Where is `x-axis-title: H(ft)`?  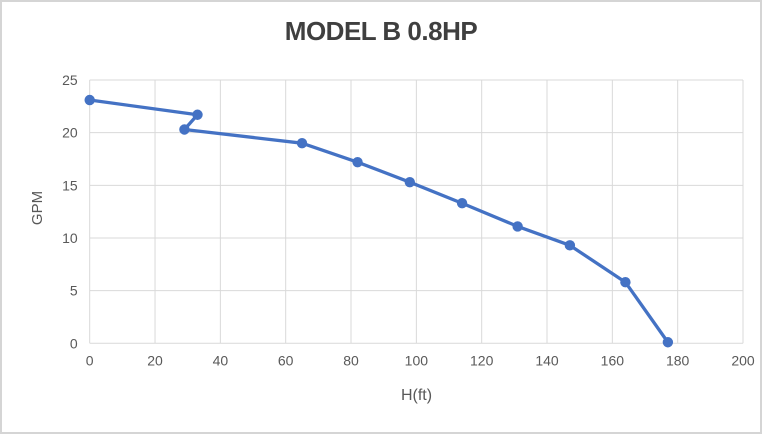 x-axis-title: H(ft) is located at coordinates (416, 395).